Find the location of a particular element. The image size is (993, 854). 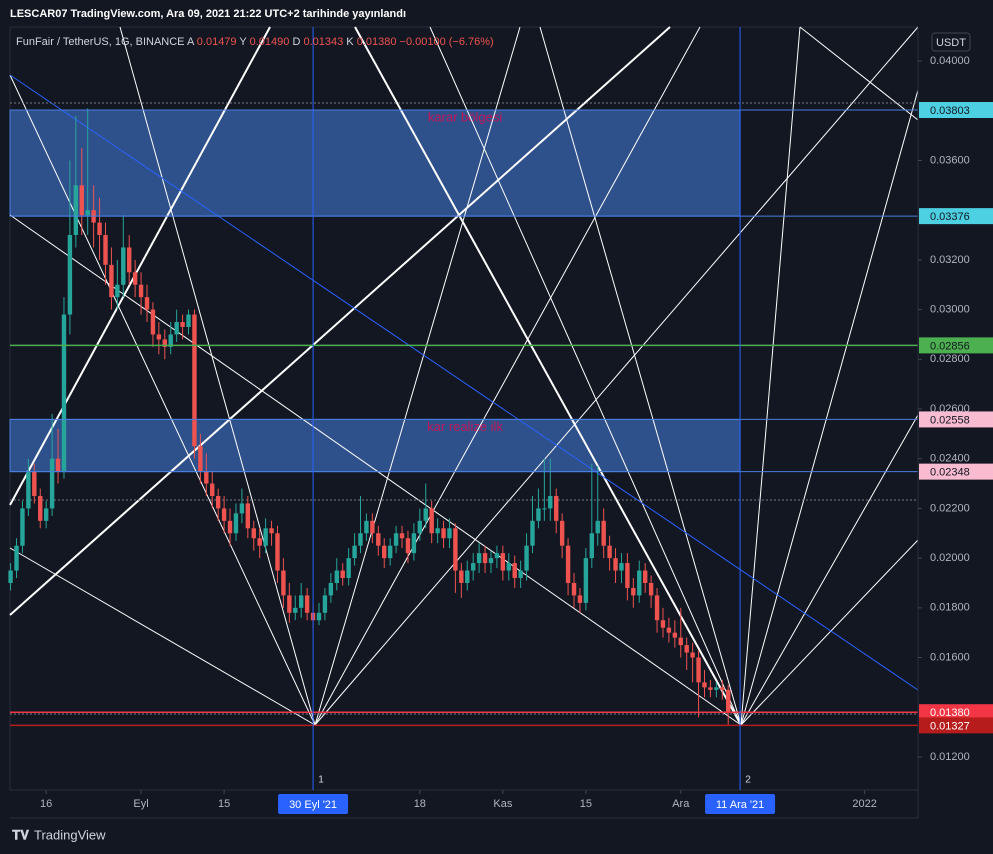

x-tick-label: Ara is located at coordinates (681, 804).